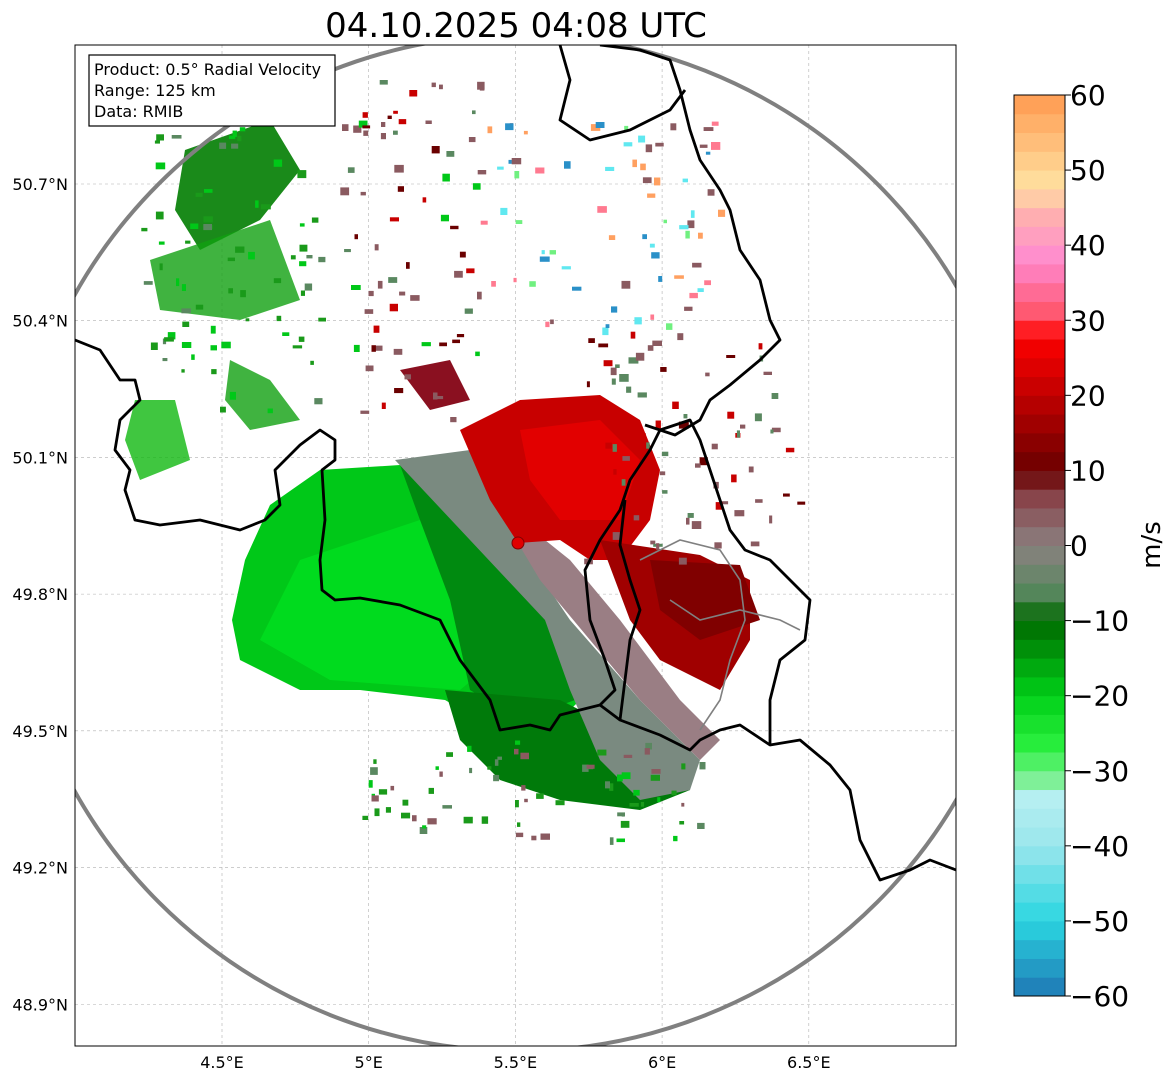 The width and height of the screenshot is (1171, 1081). I want to click on radar-site-marker, so click(518, 543).